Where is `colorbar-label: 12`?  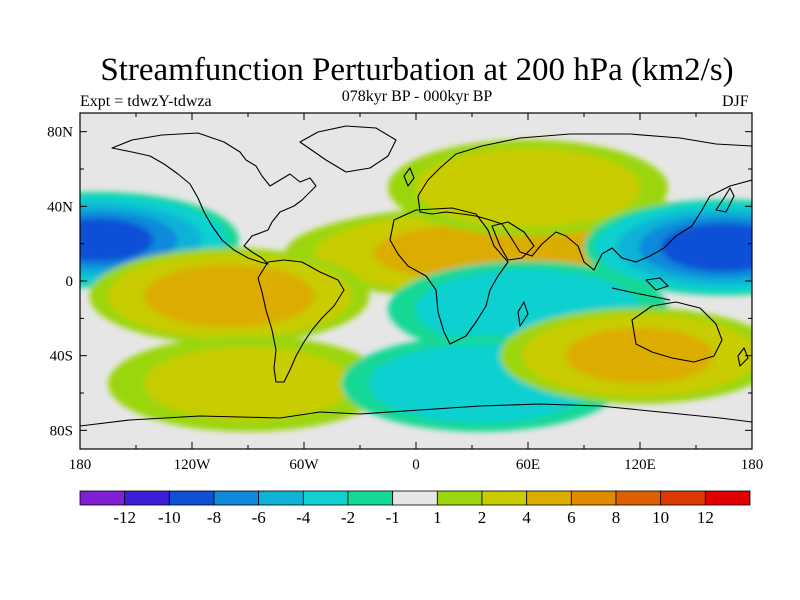
colorbar-label: 12 is located at coordinates (705, 517).